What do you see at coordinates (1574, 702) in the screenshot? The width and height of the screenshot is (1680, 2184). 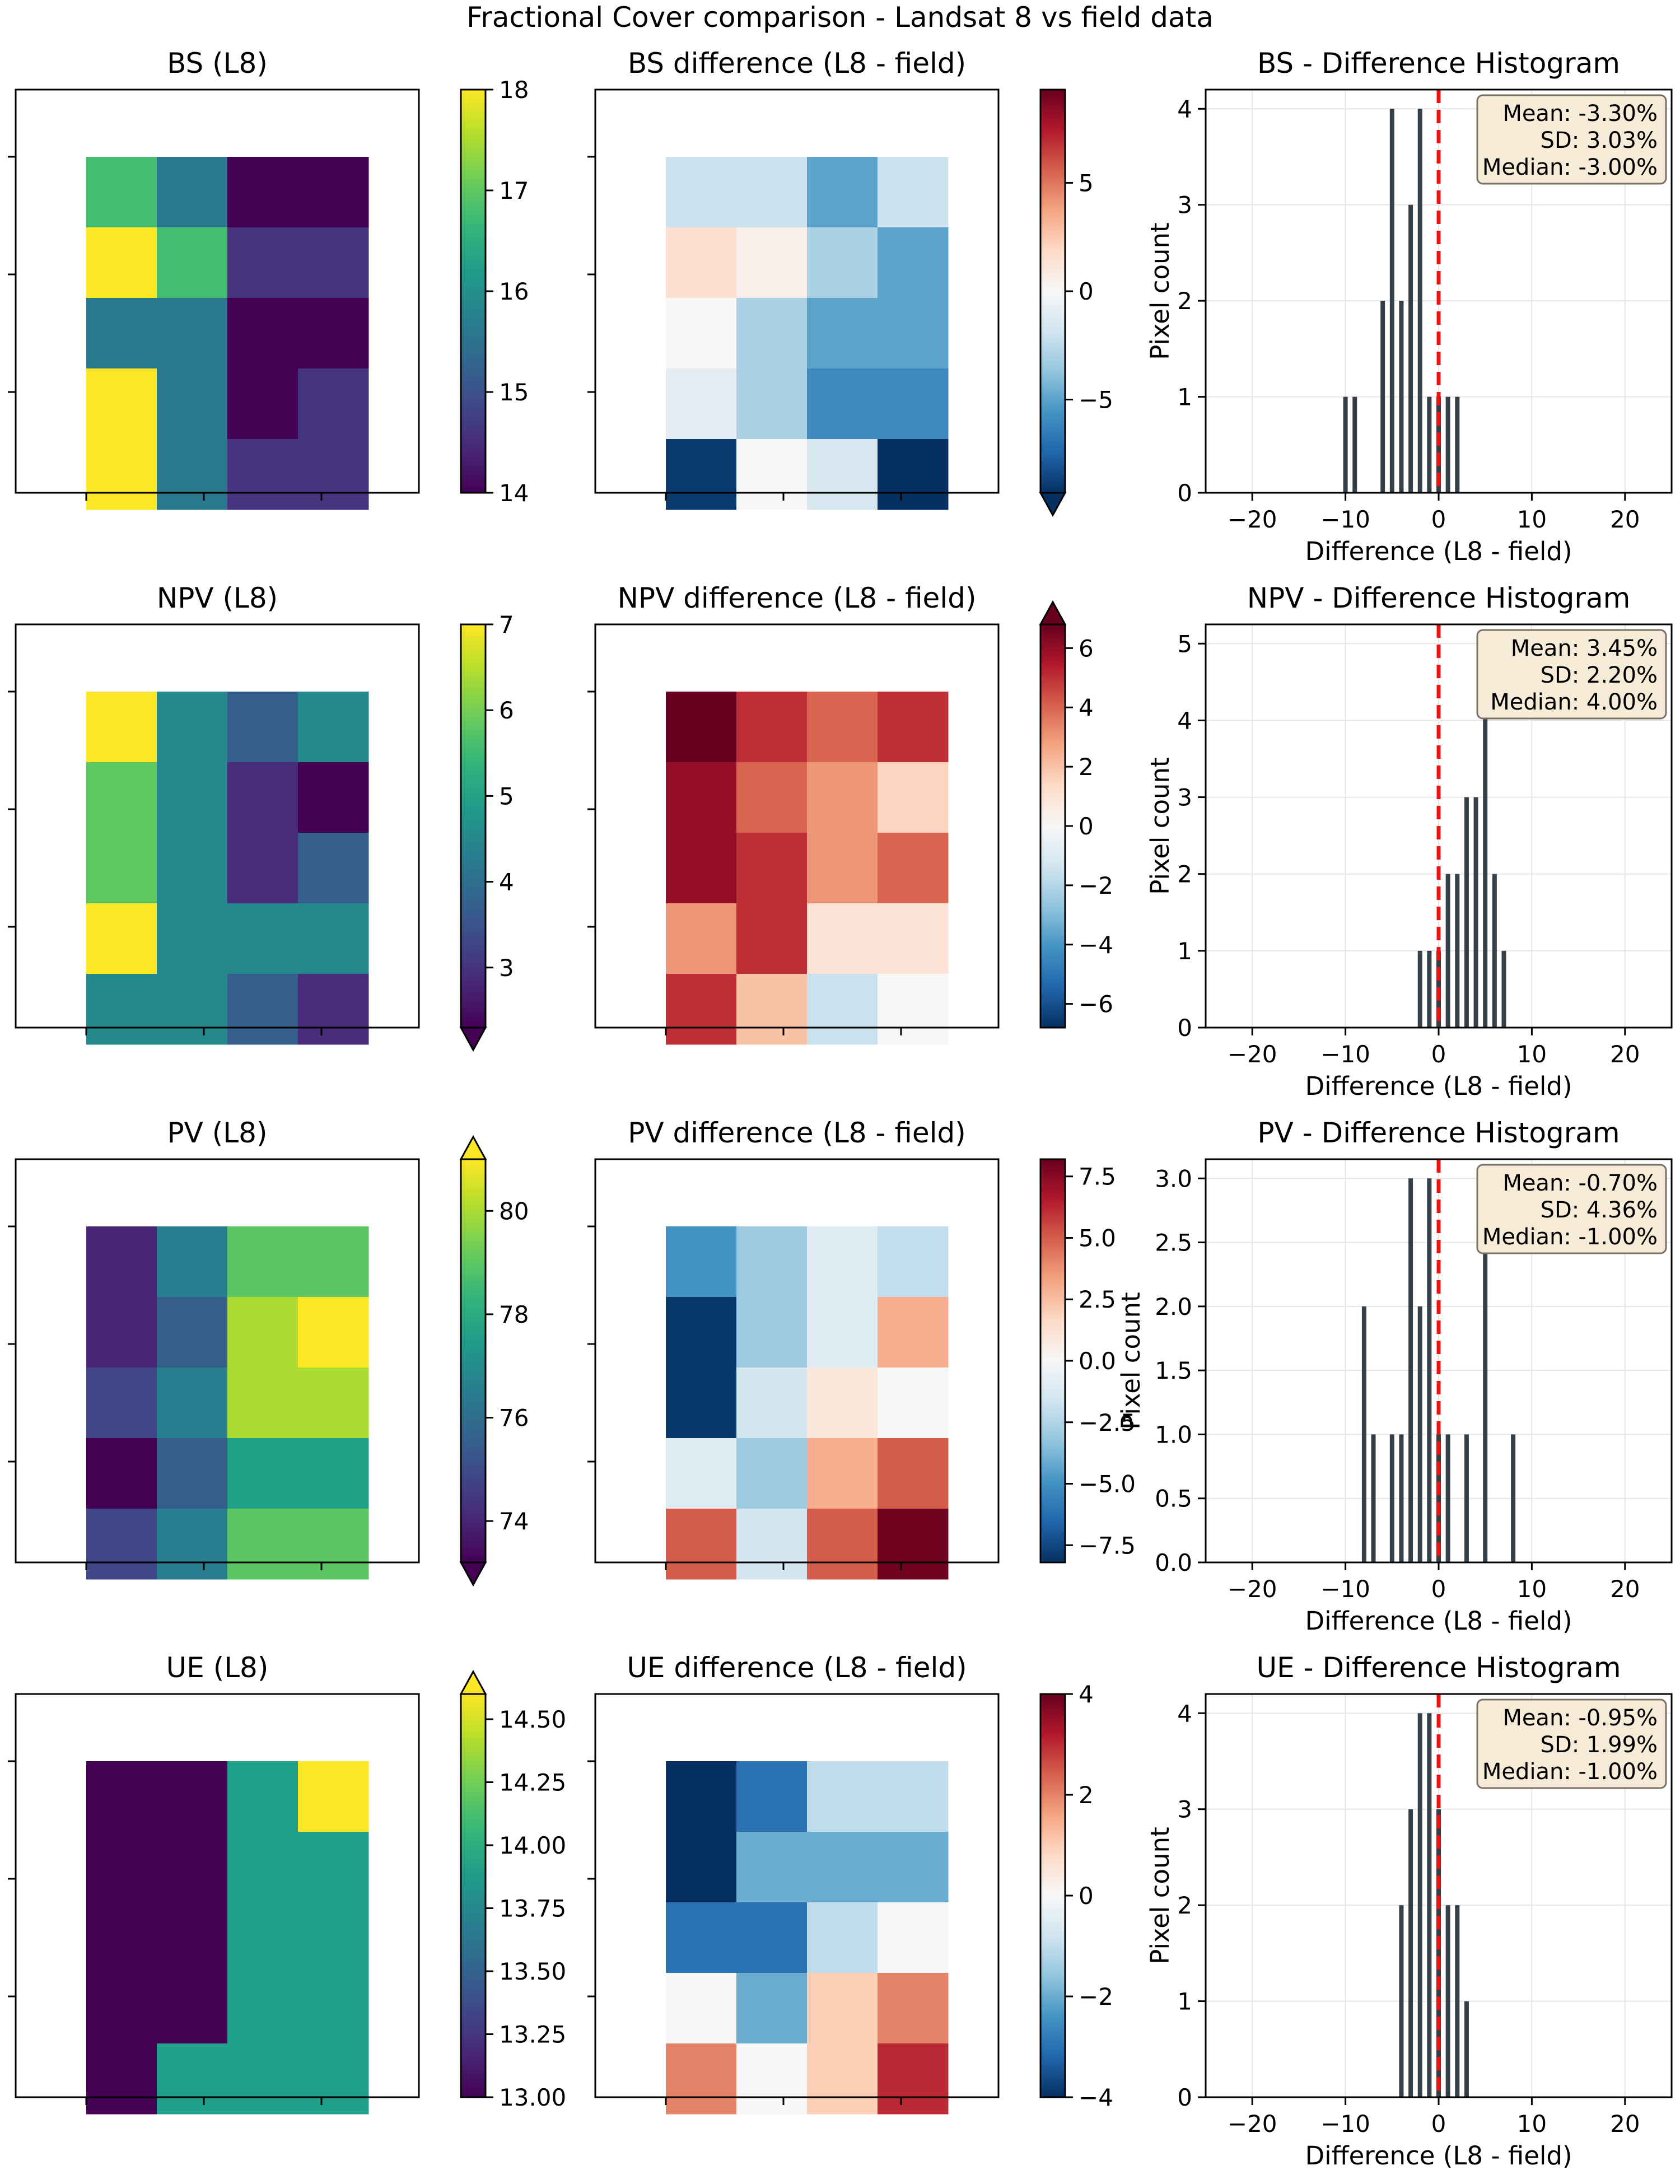 I see `stats-line: Median: 4.00%` at bounding box center [1574, 702].